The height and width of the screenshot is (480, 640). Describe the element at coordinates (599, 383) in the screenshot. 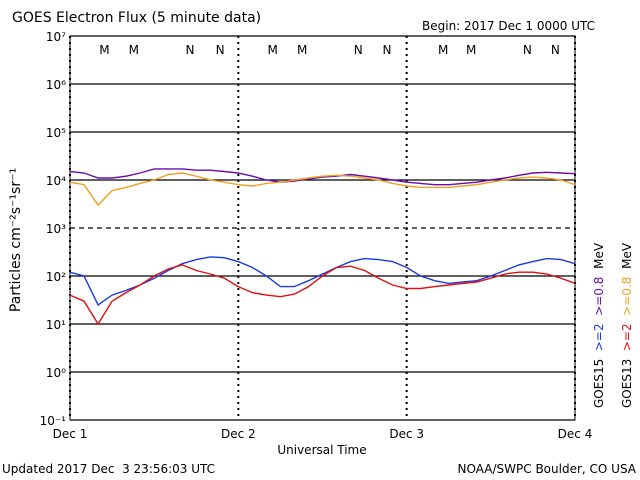

I see `legend-satellite: GOES15` at that location.